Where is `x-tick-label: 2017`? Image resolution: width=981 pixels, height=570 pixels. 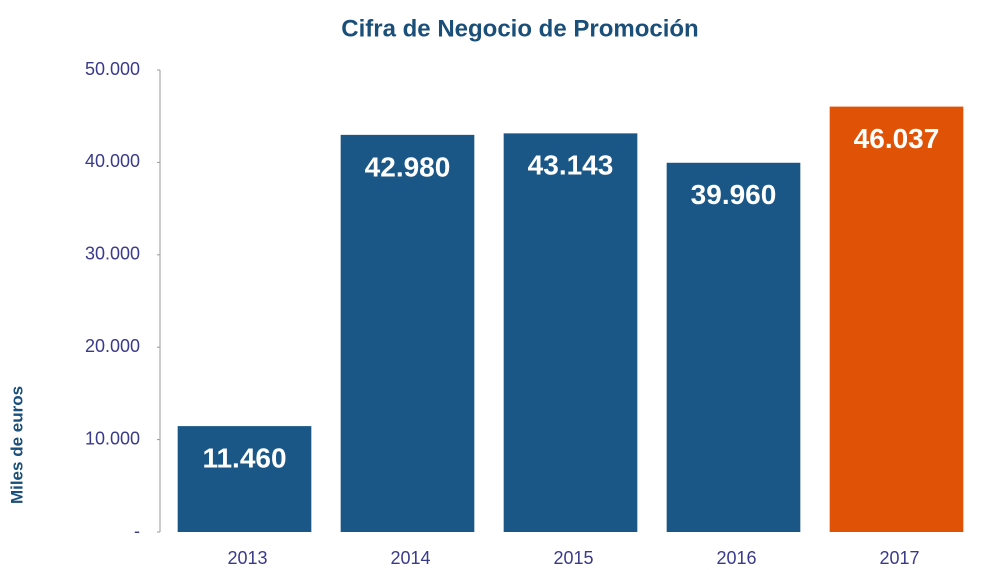
x-tick-label: 2017 is located at coordinates (899, 558).